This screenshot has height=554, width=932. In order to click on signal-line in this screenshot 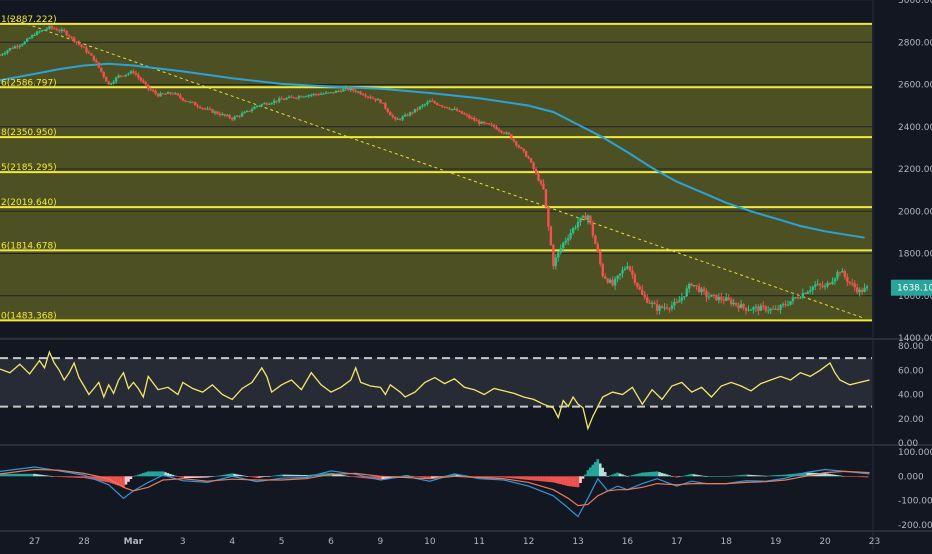, I will do `click(435, 487)`.